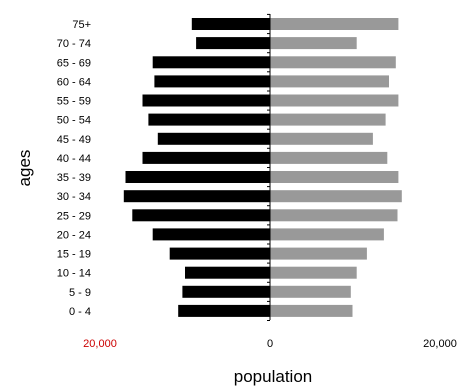  I want to click on age-label-4: 55 - 59, so click(74, 102).